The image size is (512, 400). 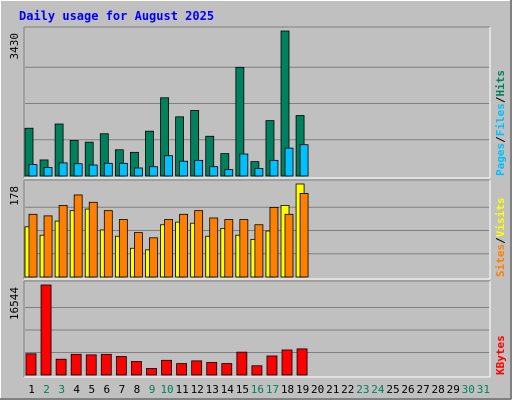 What do you see at coordinates (362, 389) in the screenshot?
I see `x-label-day-23: 23` at bounding box center [362, 389].